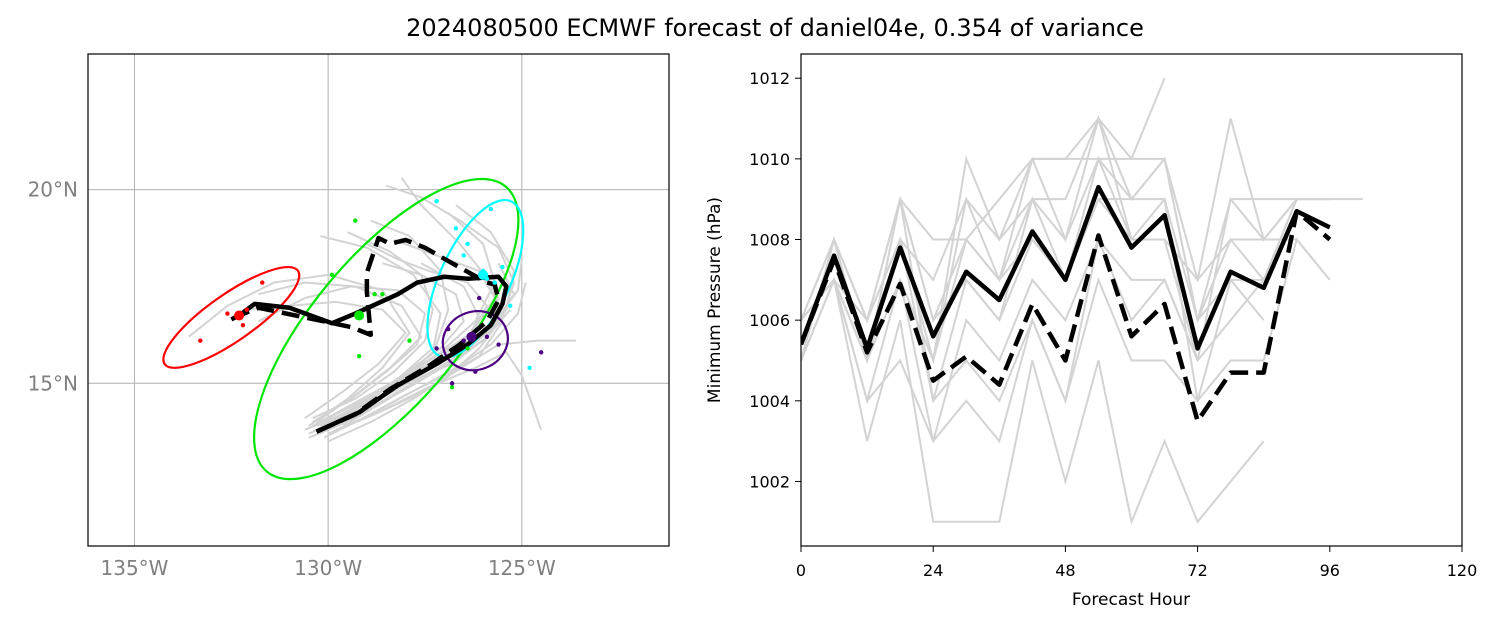  What do you see at coordinates (1462, 570) in the screenshot?
I see `pressure-x-tick-label: 120` at bounding box center [1462, 570].